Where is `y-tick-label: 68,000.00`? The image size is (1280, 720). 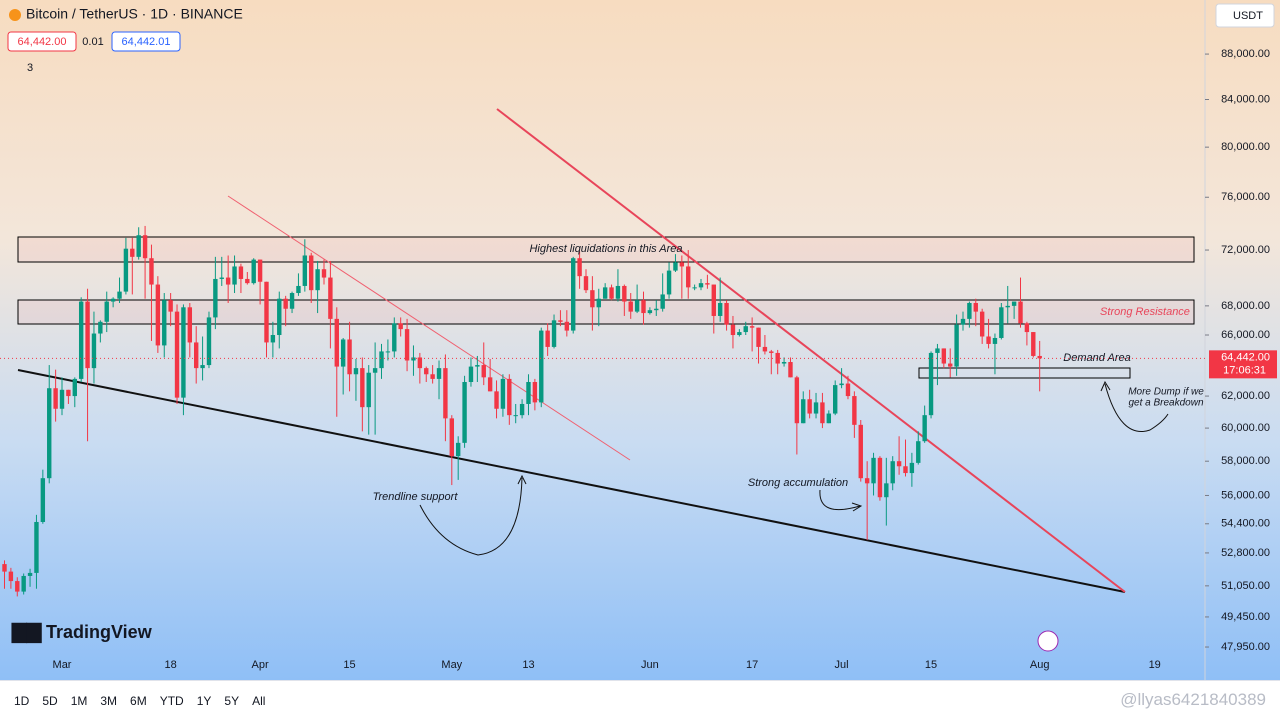 y-tick-label: 68,000.00 is located at coordinates (1245, 306).